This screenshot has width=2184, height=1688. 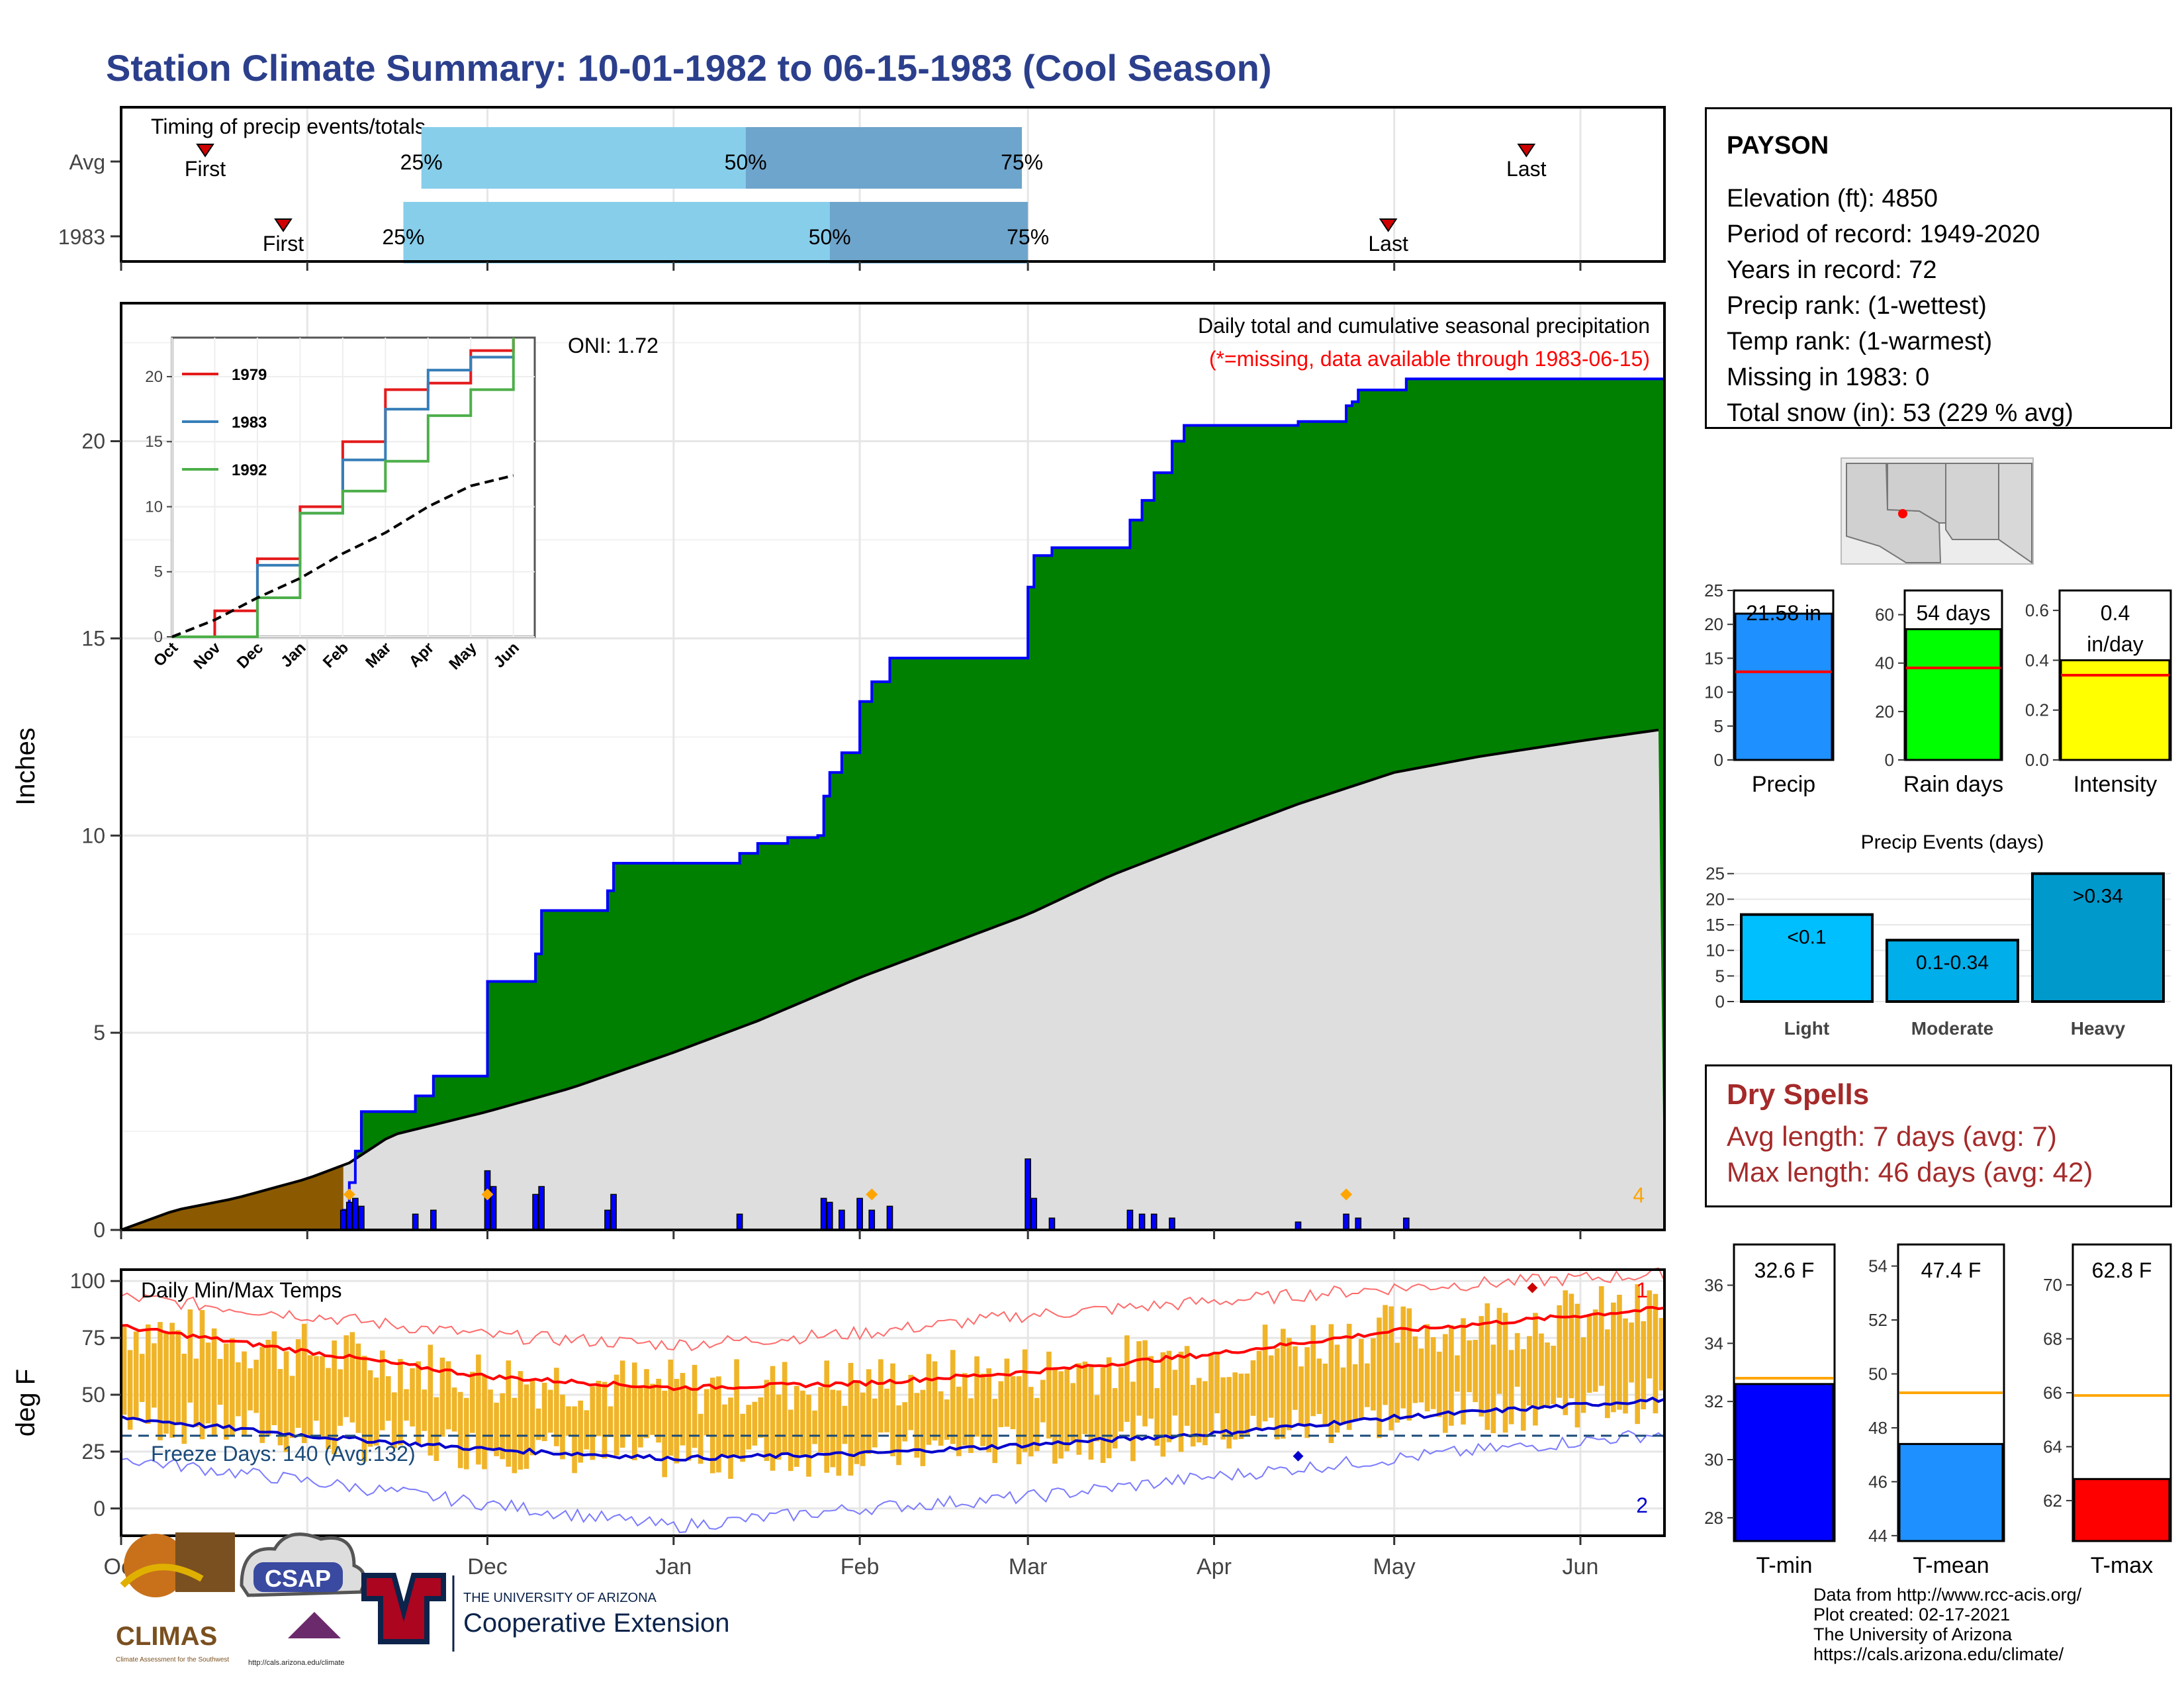 What do you see at coordinates (2037, 710) in the screenshot?
I see `mini-bar-tick-label: 0.2` at bounding box center [2037, 710].